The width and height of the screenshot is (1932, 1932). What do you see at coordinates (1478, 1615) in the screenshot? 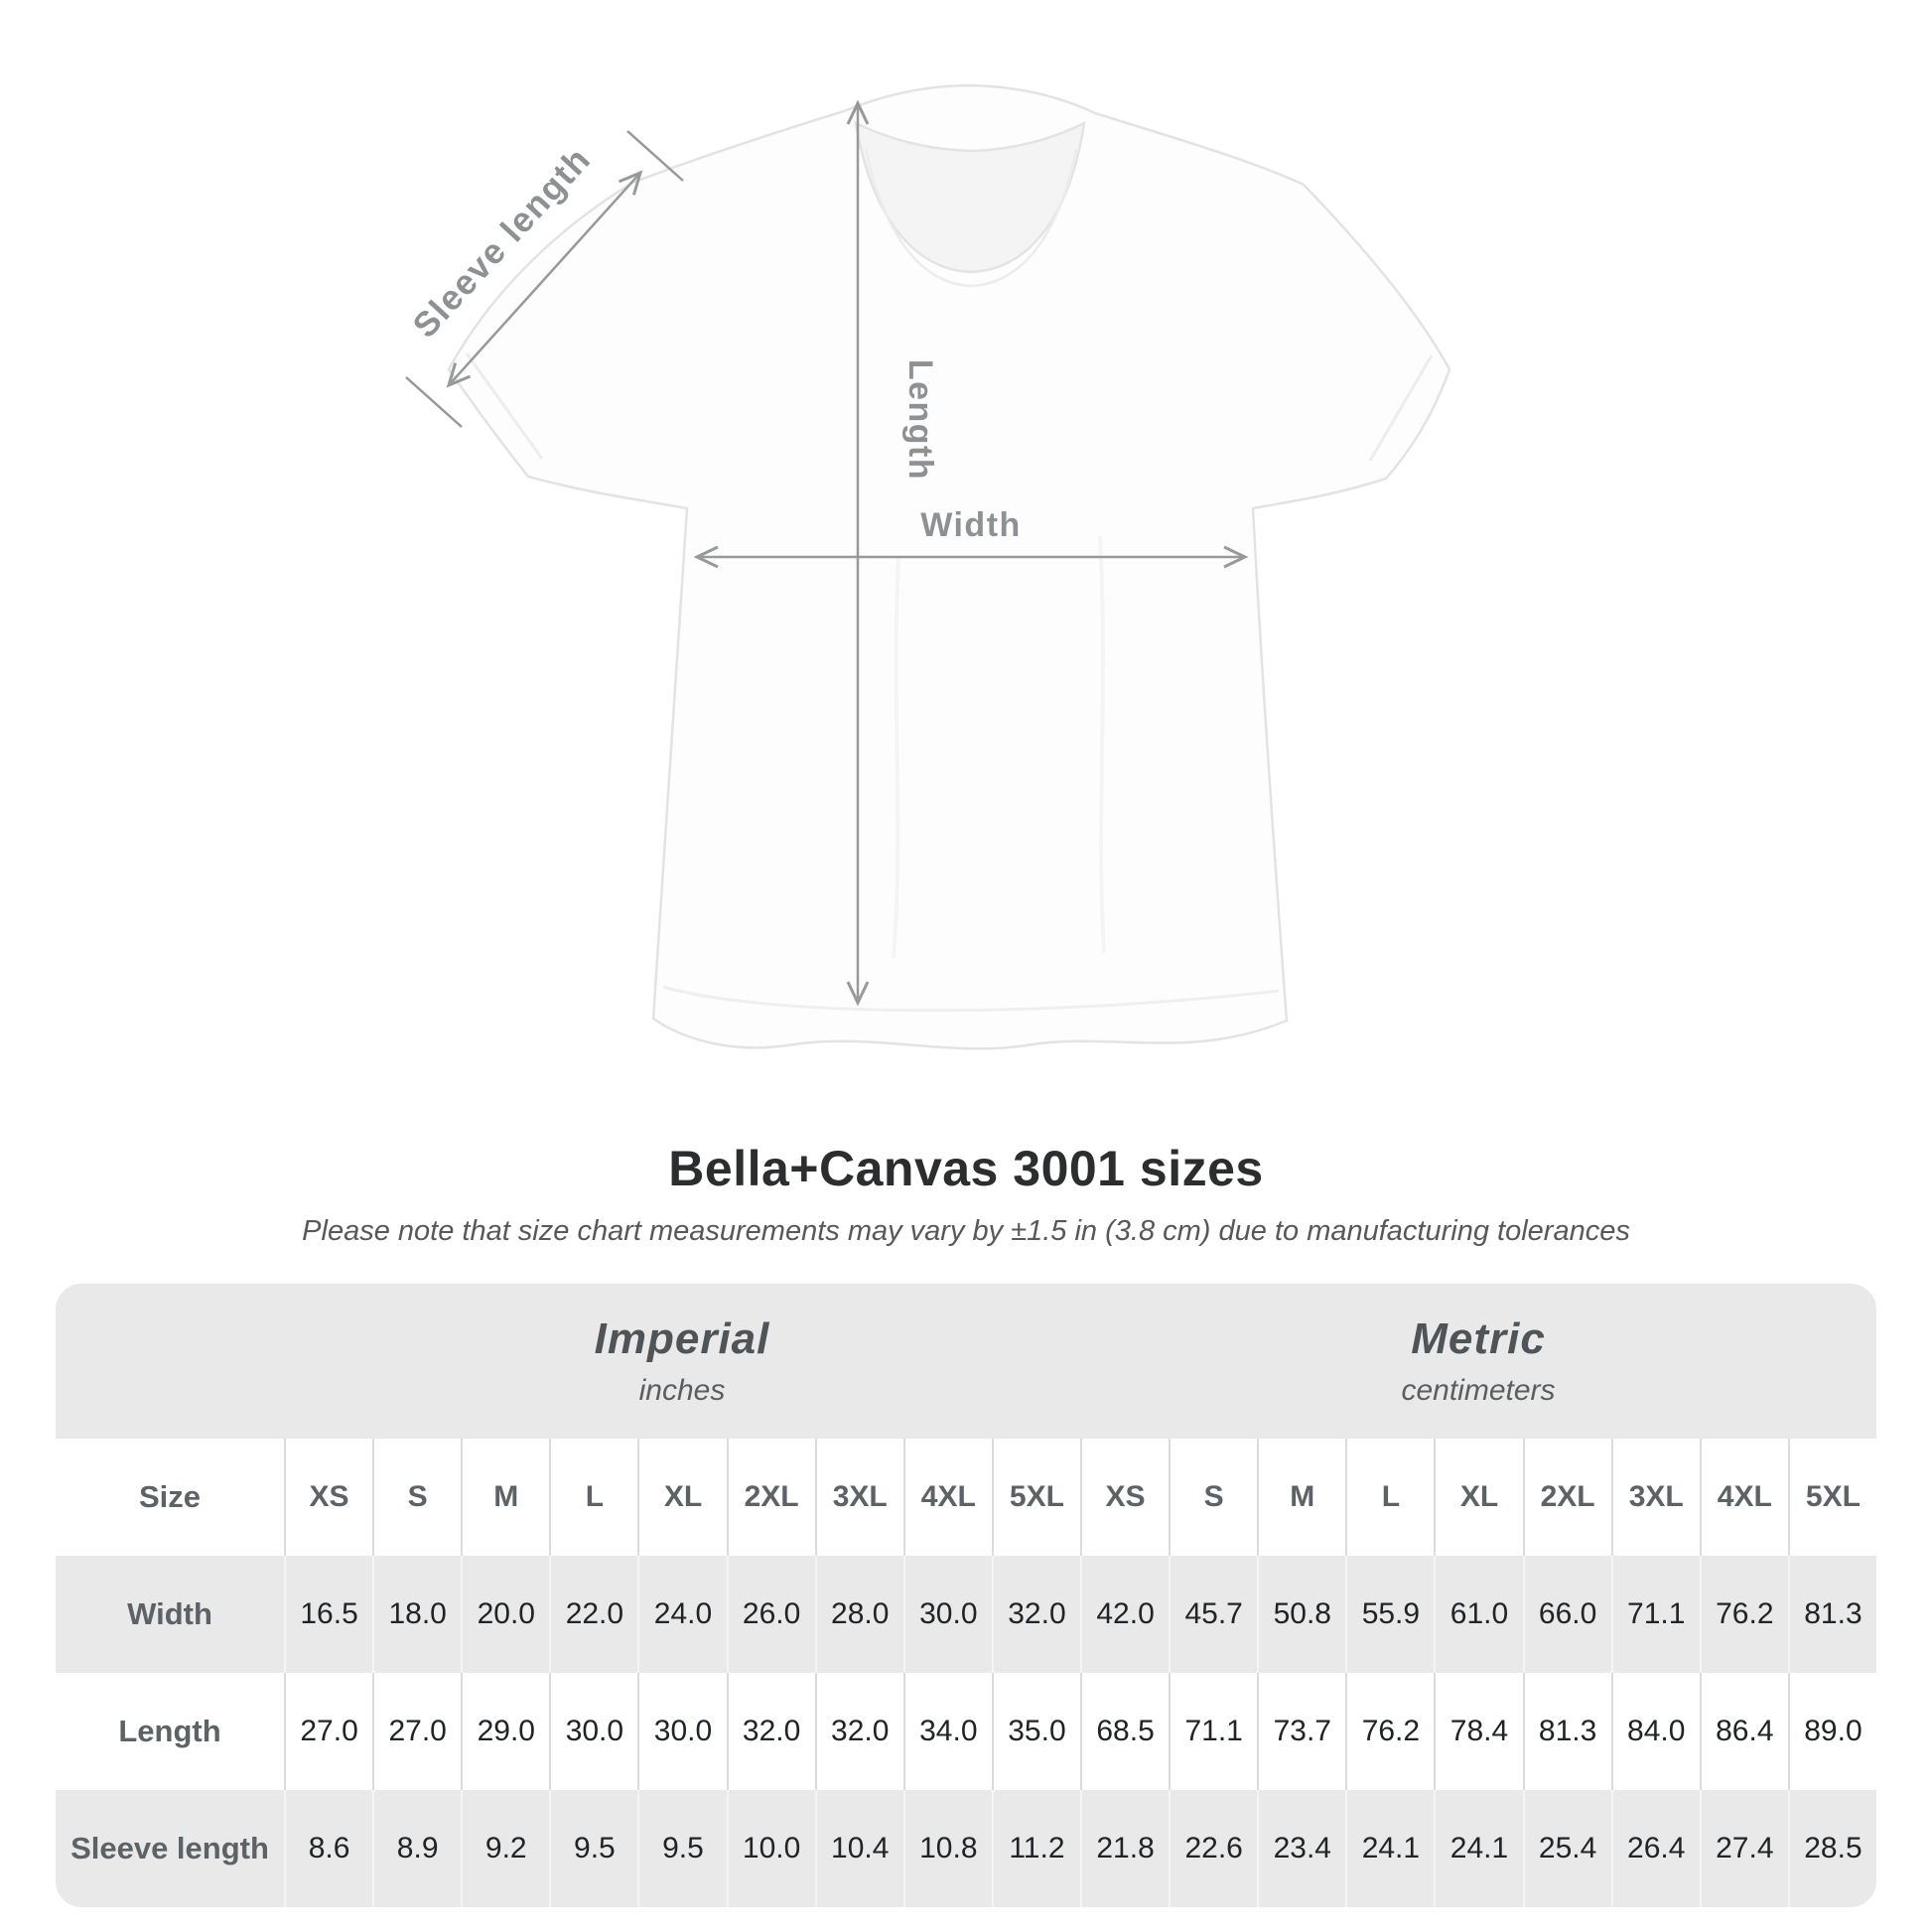
I see `table-cell: 61.0` at bounding box center [1478, 1615].